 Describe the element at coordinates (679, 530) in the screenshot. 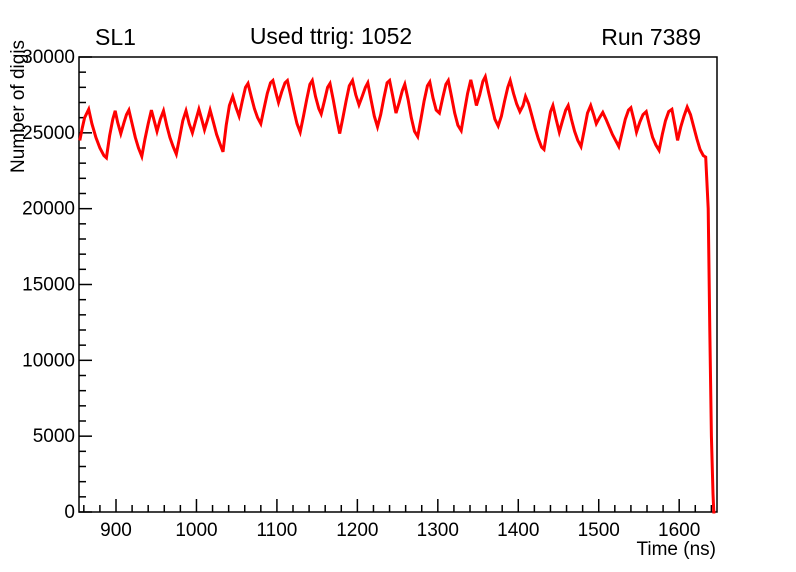

I see `x-tick-label: 1600` at that location.